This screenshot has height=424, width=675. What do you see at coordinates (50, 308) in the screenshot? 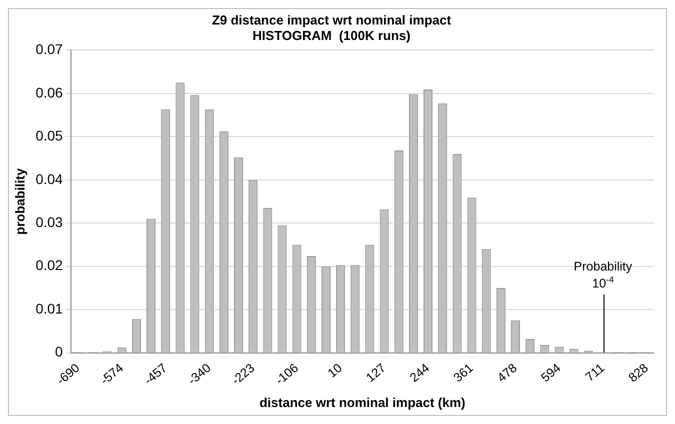
I see `y-tick-label: 0.01` at bounding box center [50, 308].